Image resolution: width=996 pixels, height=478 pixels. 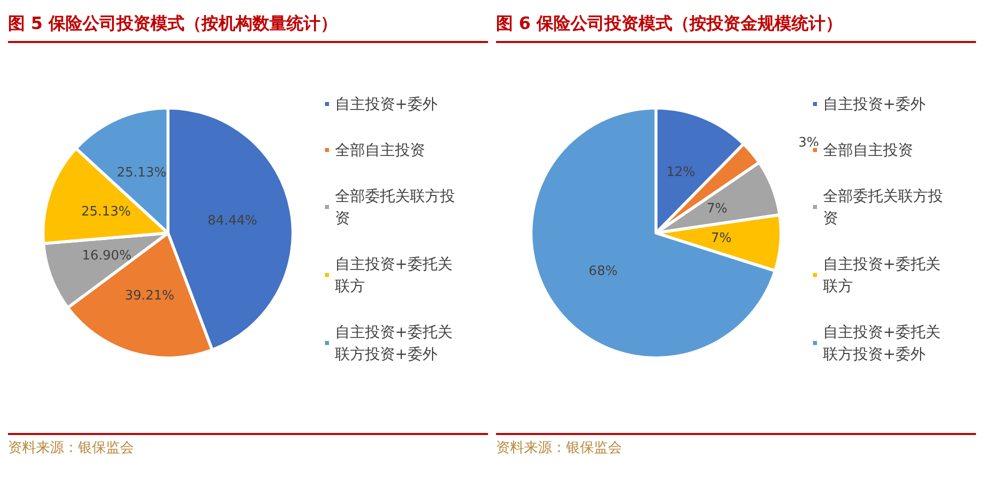 What do you see at coordinates (603, 272) in the screenshot?
I see `data-label: 68%` at bounding box center [603, 272].